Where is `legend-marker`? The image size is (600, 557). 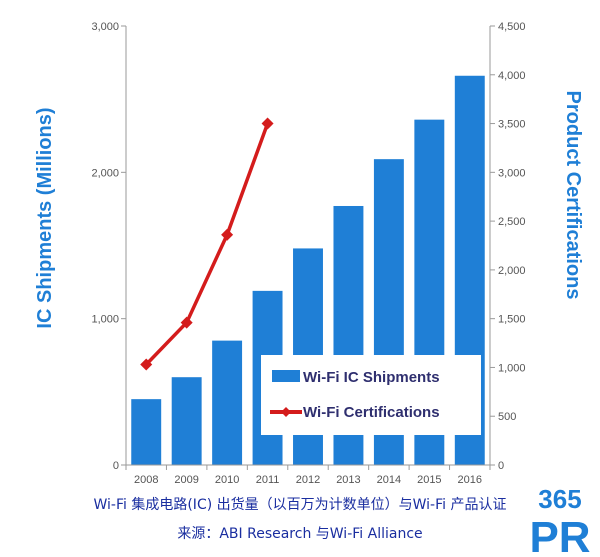
legend-marker is located at coordinates (286, 412).